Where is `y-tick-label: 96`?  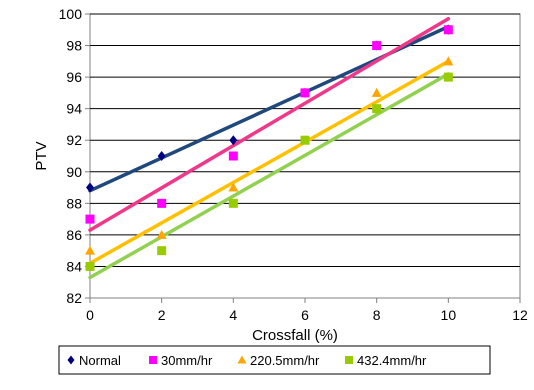
y-tick-label: 96 is located at coordinates (74, 77).